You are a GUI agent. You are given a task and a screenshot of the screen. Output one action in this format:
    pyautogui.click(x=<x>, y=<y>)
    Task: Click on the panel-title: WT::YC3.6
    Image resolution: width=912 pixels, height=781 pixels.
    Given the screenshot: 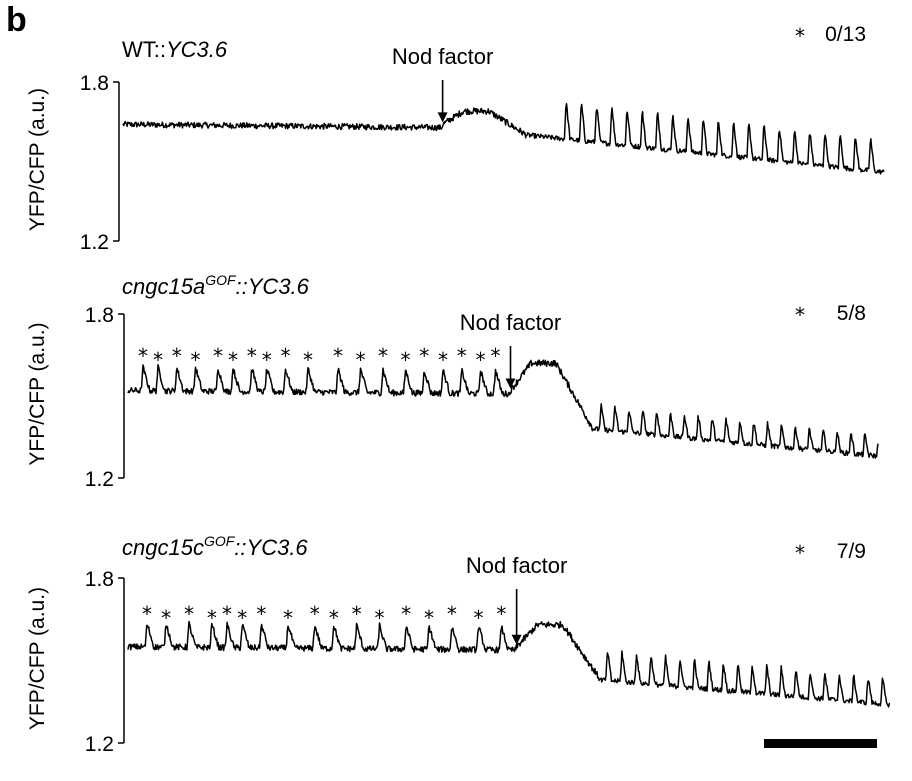 What is the action you would take?
    pyautogui.click(x=175, y=49)
    